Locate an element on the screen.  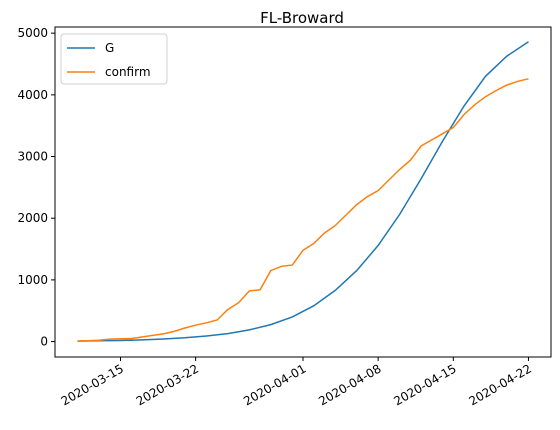
x-tick-label: 2020-04-15 is located at coordinates (424, 384).